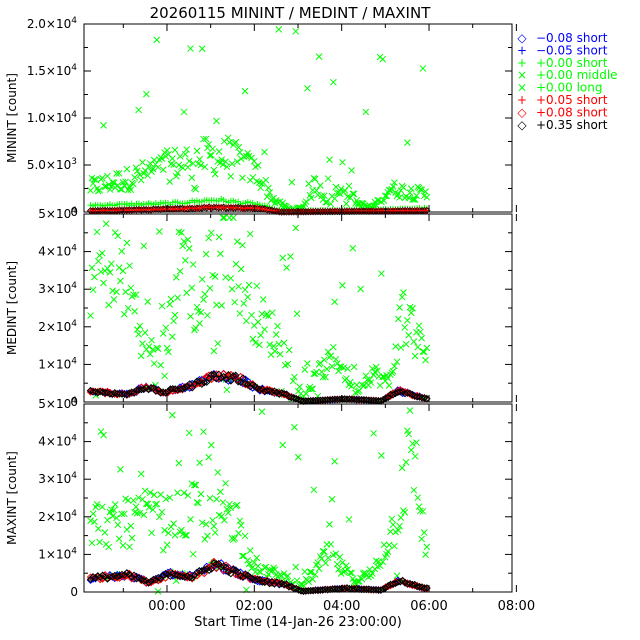 This screenshot has height=640, width=640. I want to click on legend-marker: ◇, so click(522, 112).